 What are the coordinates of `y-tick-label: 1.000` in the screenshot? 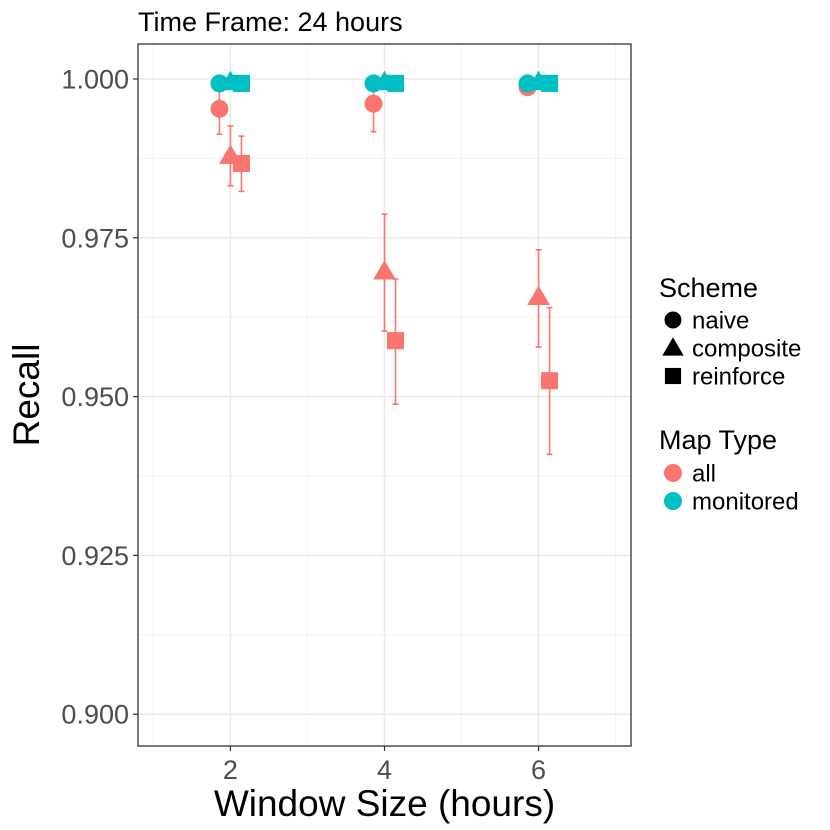 It's located at (95, 79).